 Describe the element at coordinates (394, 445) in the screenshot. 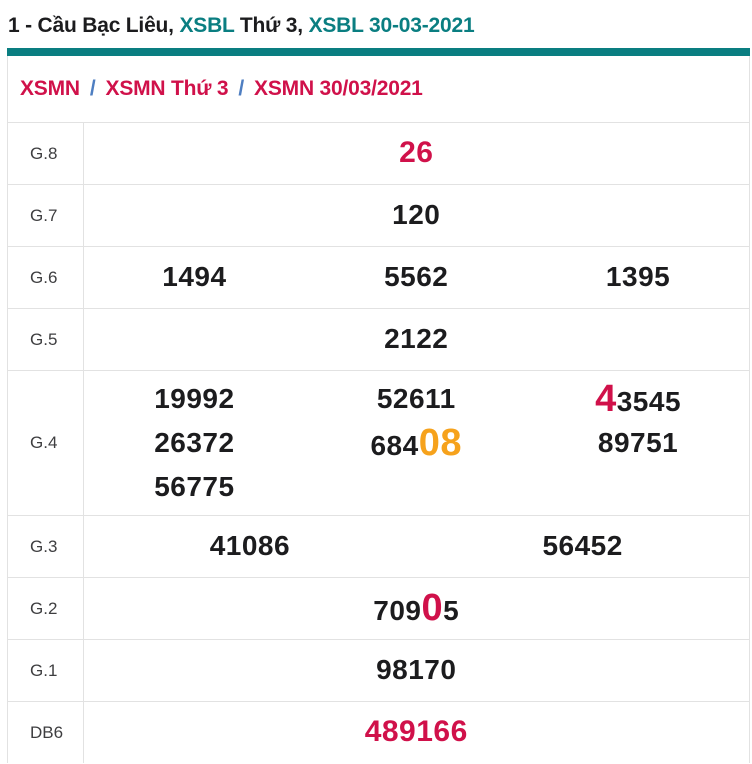

I see `prize-digit: 684` at that location.